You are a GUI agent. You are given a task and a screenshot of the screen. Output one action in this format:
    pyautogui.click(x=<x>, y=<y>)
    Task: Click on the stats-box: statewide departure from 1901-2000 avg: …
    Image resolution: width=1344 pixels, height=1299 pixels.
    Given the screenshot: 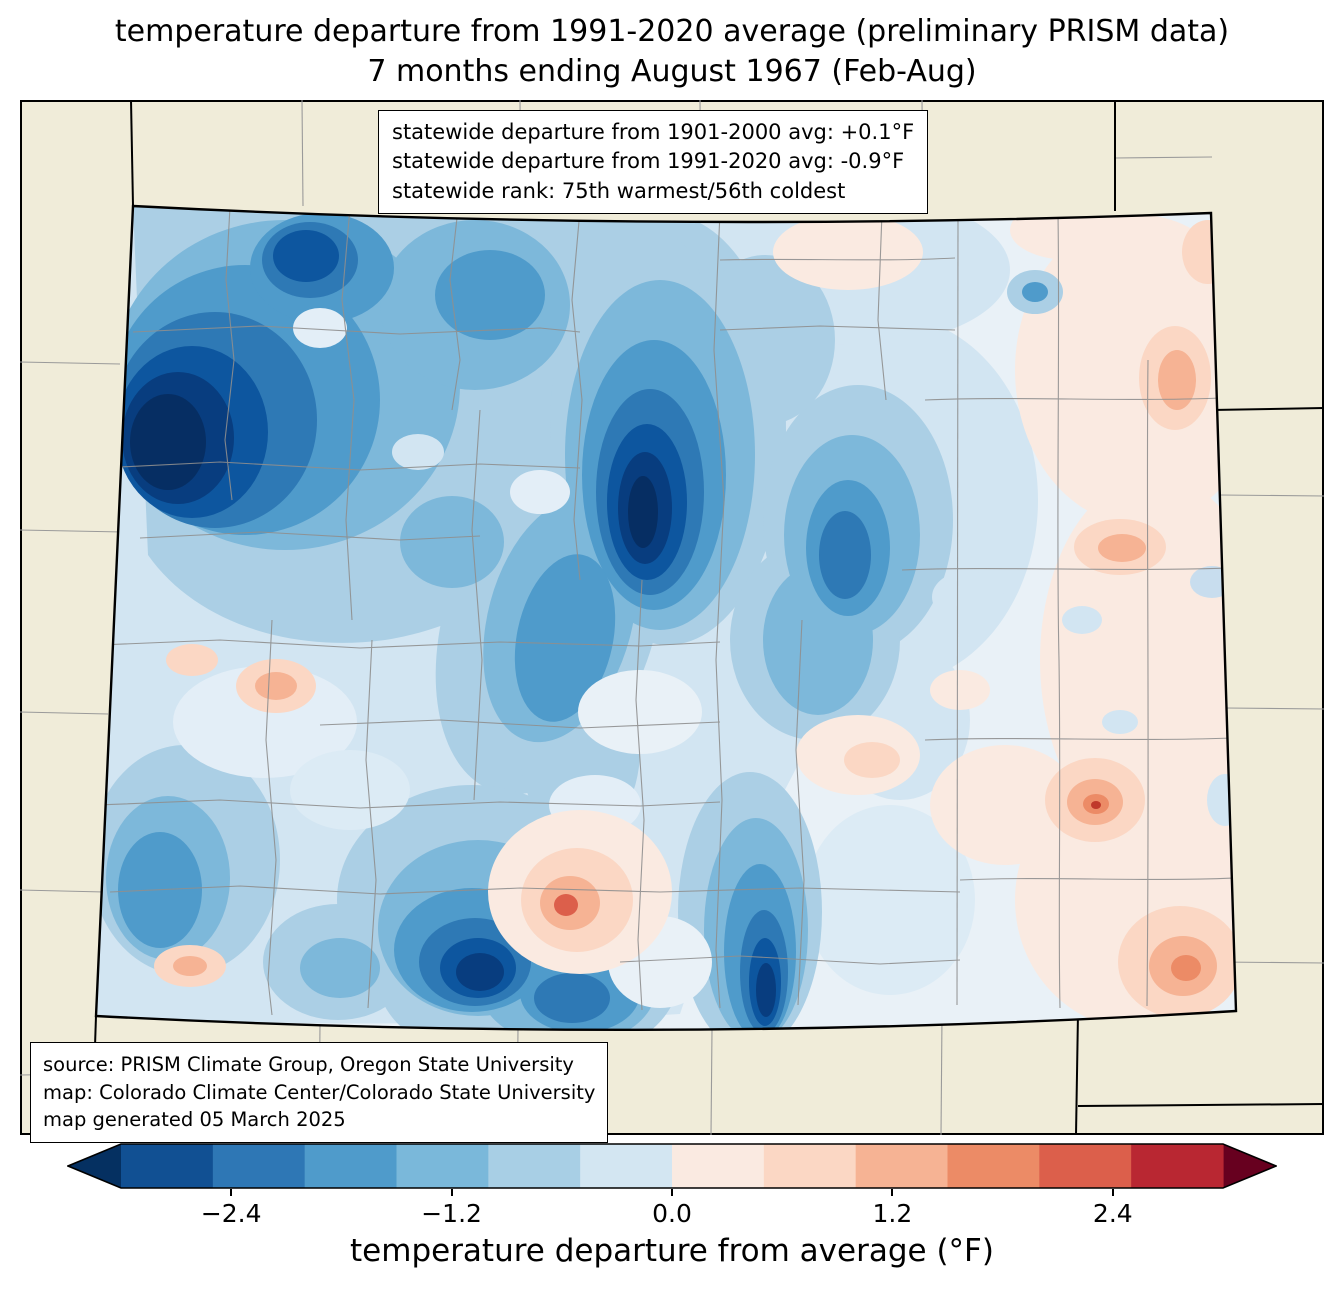 What is the action you would take?
    pyautogui.click(x=653, y=162)
    